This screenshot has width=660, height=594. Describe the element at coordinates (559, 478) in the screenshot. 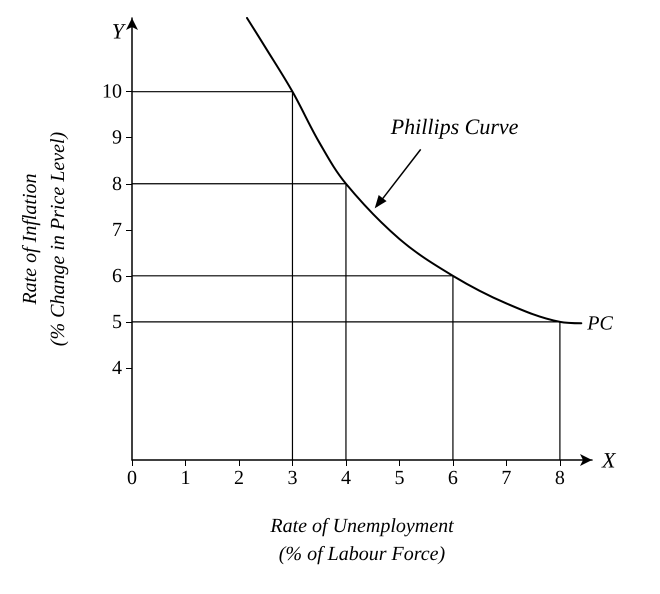

I see `x-tick-label: 8` at that location.